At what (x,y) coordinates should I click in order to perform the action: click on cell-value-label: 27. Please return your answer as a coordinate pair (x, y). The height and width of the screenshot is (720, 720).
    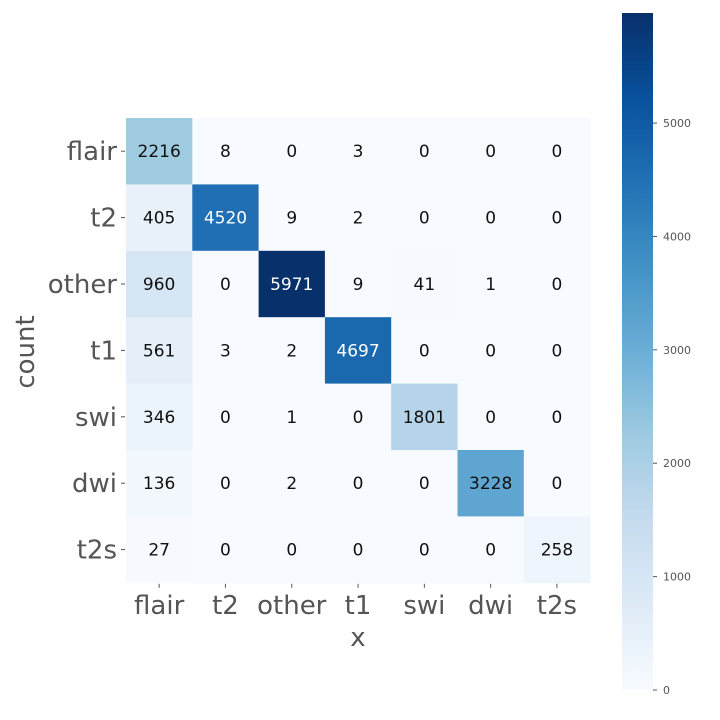
    Looking at the image, I should click on (159, 551).